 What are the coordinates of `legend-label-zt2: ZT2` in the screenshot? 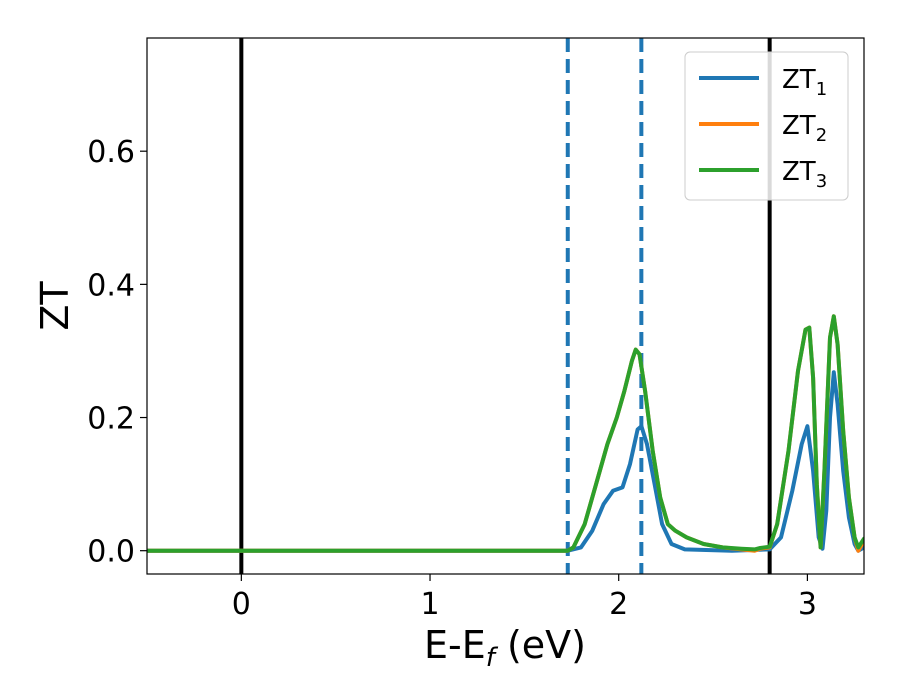 It's located at (804, 128).